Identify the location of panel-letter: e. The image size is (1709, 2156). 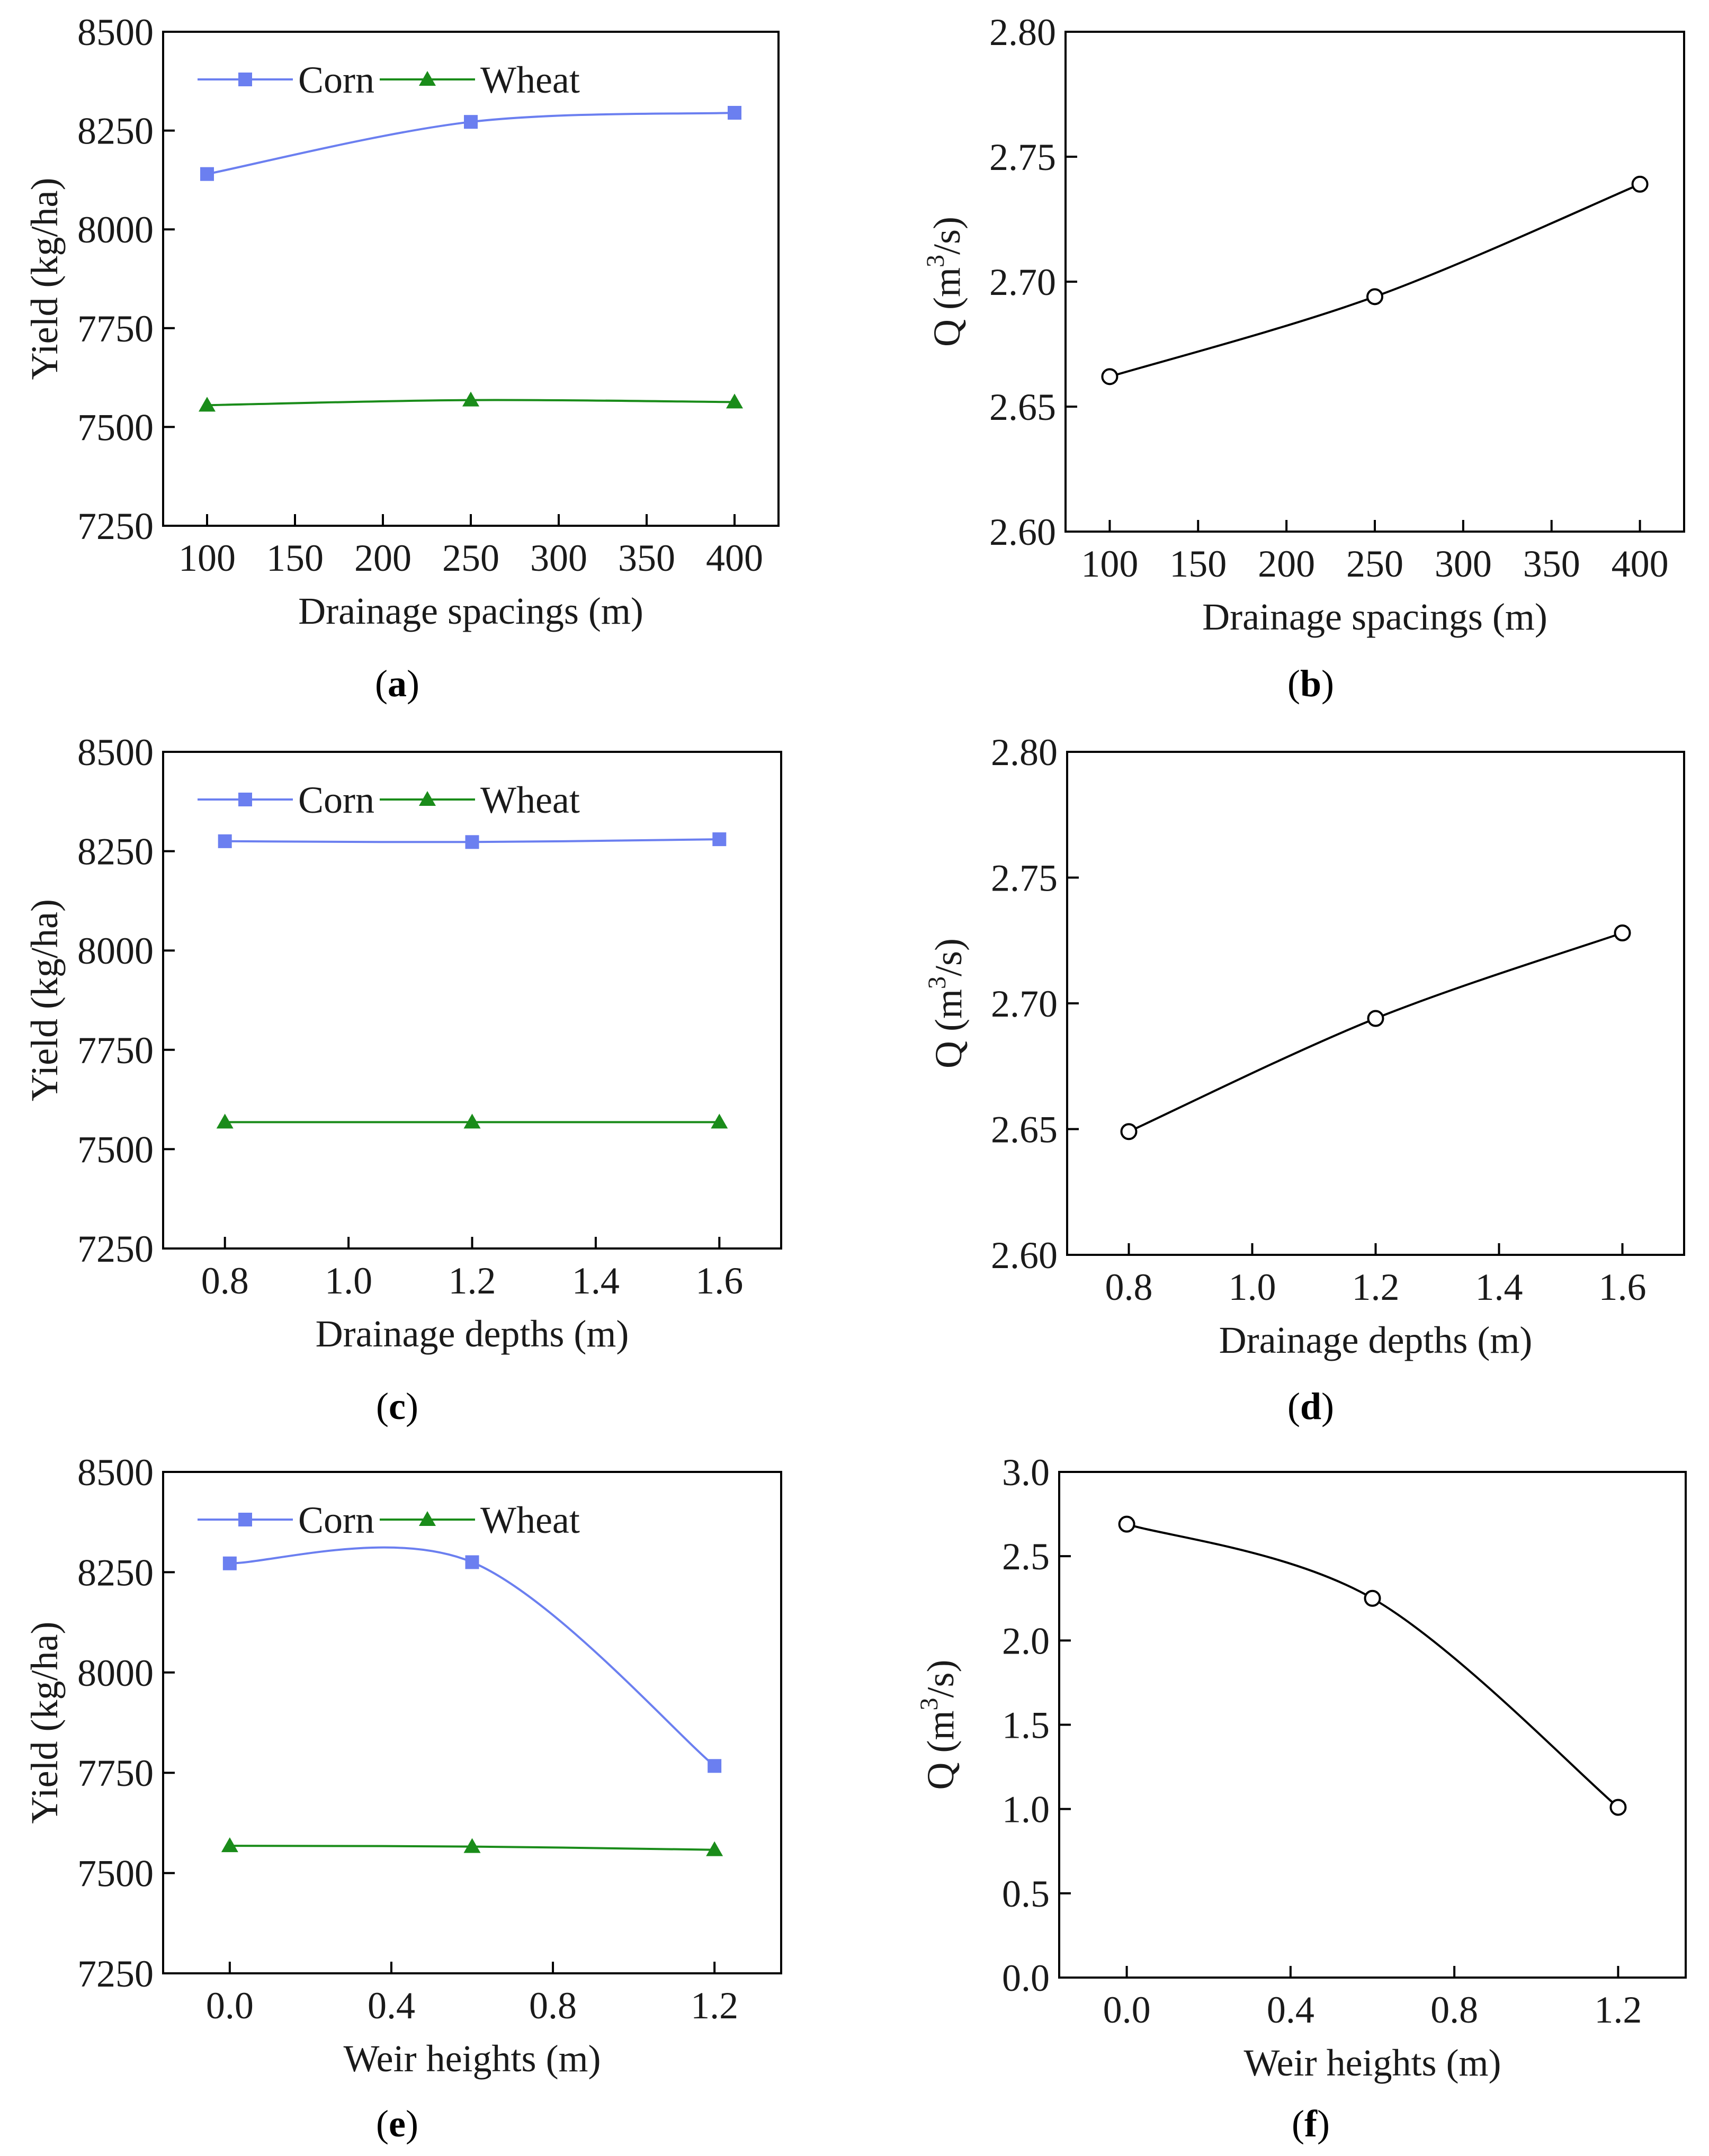
(397, 2124).